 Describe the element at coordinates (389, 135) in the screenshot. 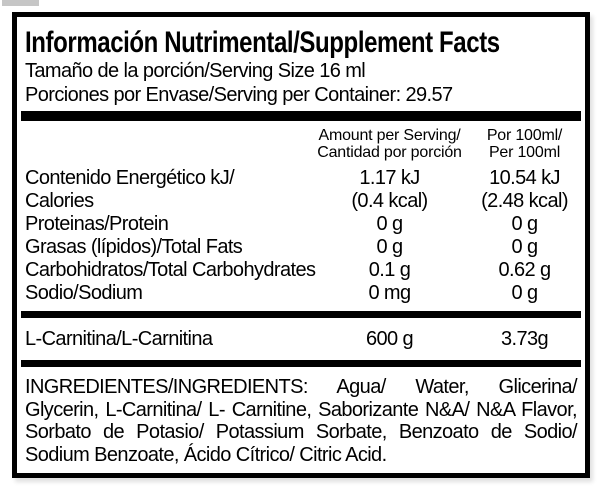

I see `amount-per-serving-header-line1: Amount per Serving/` at that location.